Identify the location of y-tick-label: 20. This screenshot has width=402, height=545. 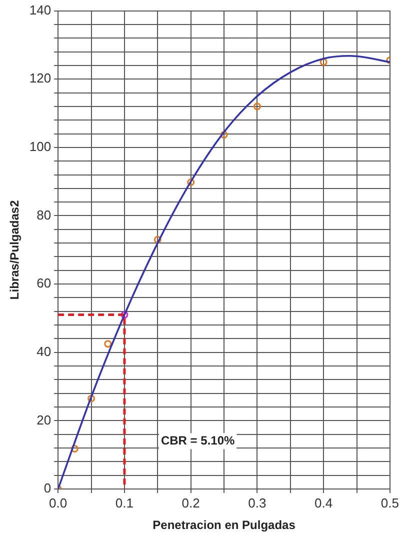
(44, 420).